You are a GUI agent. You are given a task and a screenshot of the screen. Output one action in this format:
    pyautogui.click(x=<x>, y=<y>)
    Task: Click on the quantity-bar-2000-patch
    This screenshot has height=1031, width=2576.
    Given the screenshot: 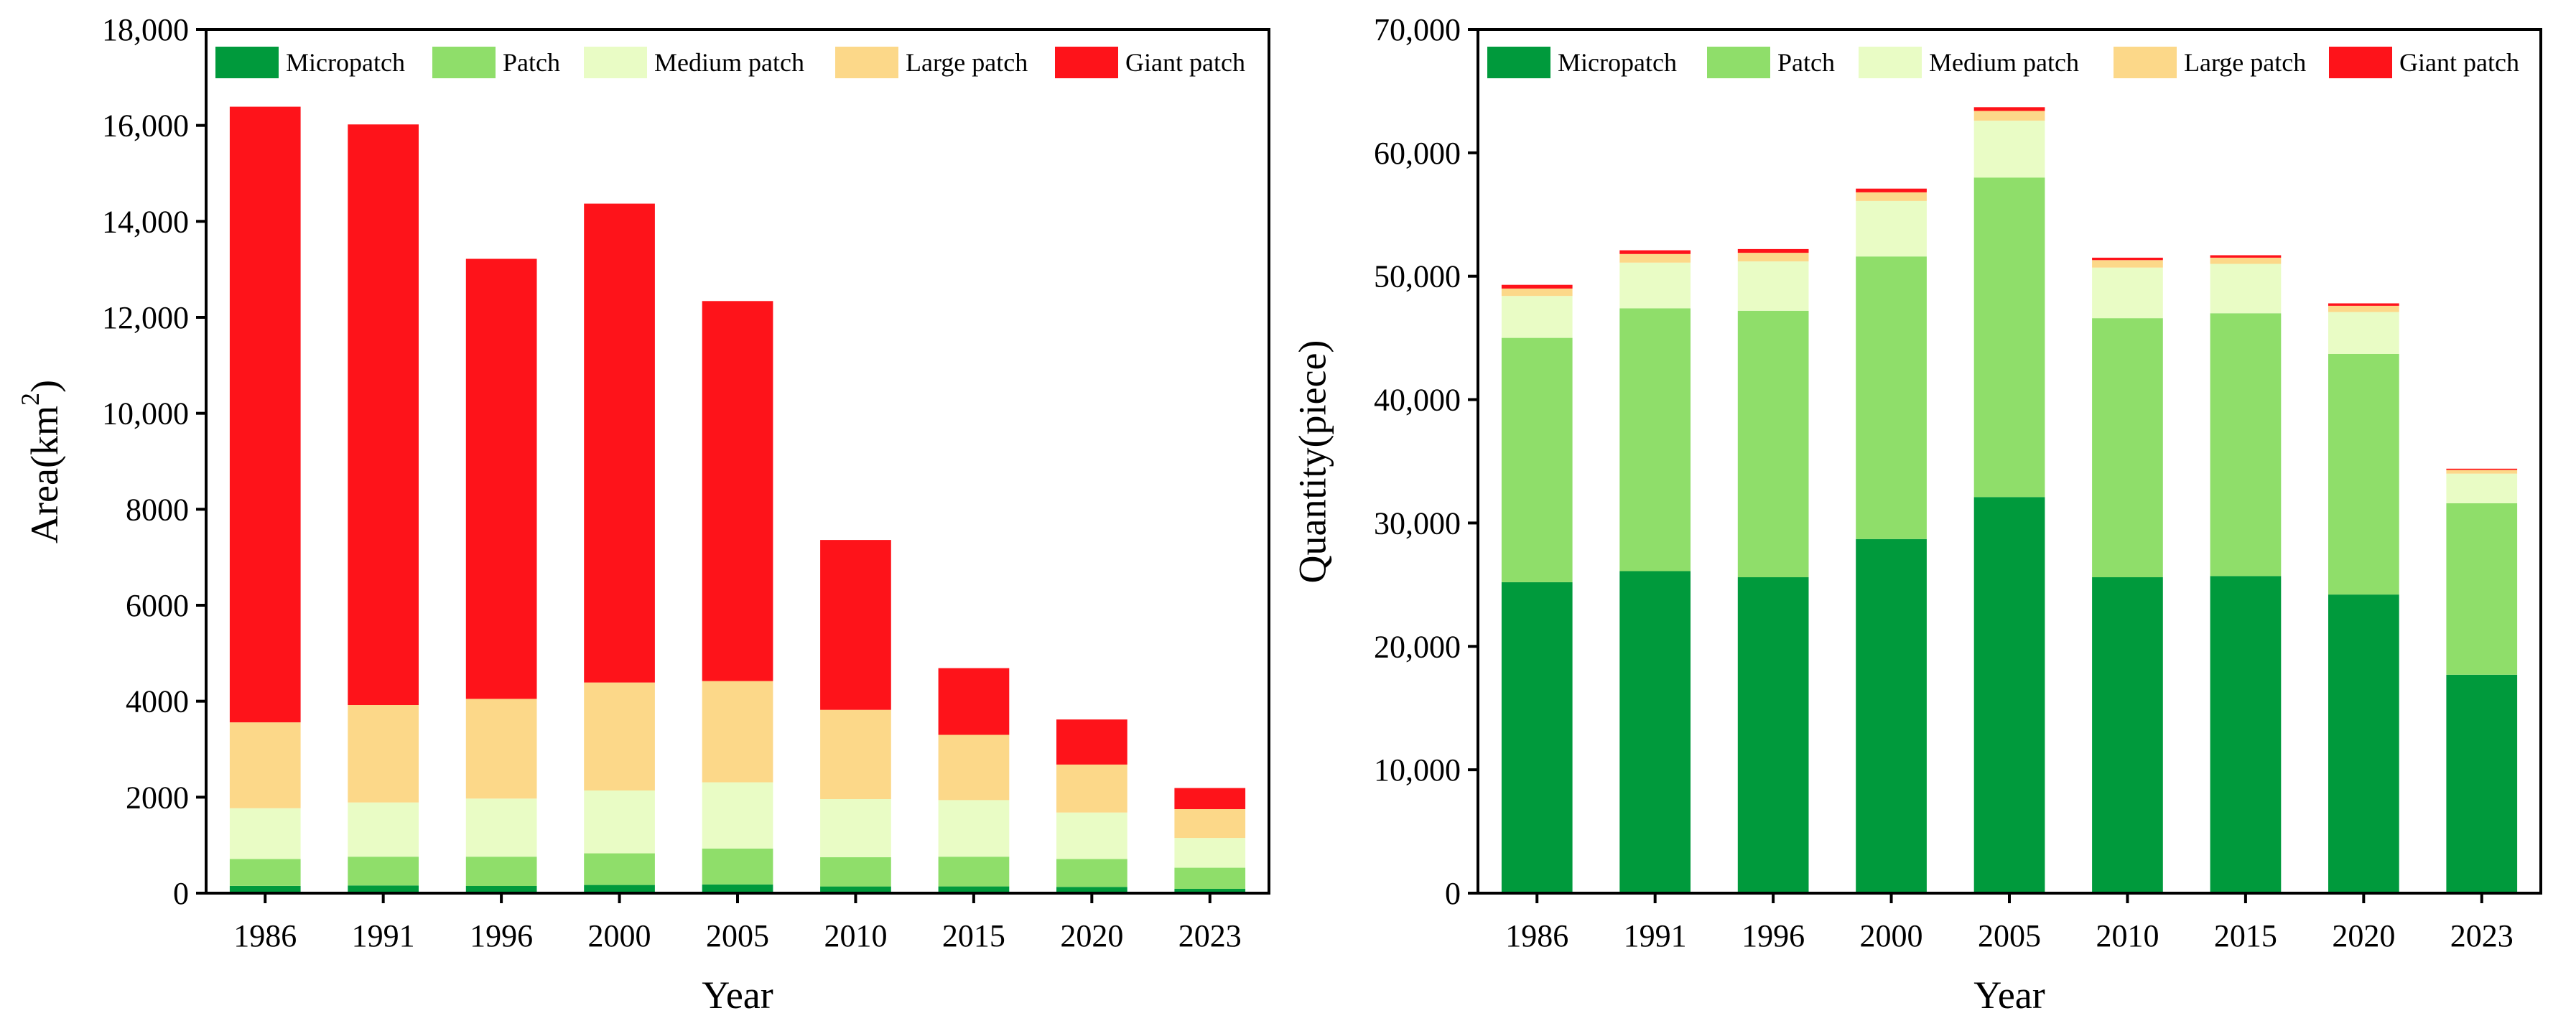 What is the action you would take?
    pyautogui.click(x=1891, y=397)
    